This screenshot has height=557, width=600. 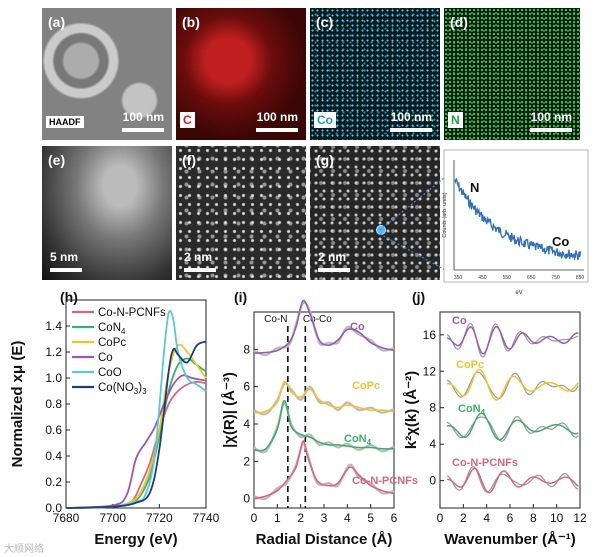 I want to click on chart-j-fit-co-n-pcnfs, so click(x=512, y=480).